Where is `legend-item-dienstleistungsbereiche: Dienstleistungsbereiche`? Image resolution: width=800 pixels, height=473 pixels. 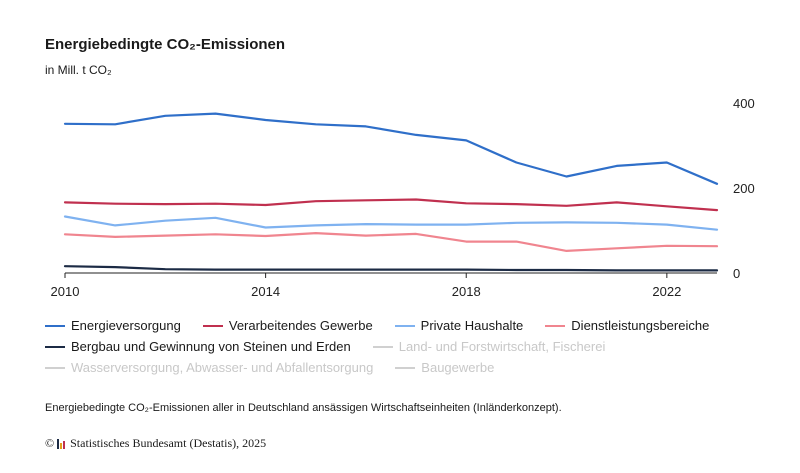
legend-item-dienstleistungsbereiche: Dienstleistungsbereiche is located at coordinates (627, 325).